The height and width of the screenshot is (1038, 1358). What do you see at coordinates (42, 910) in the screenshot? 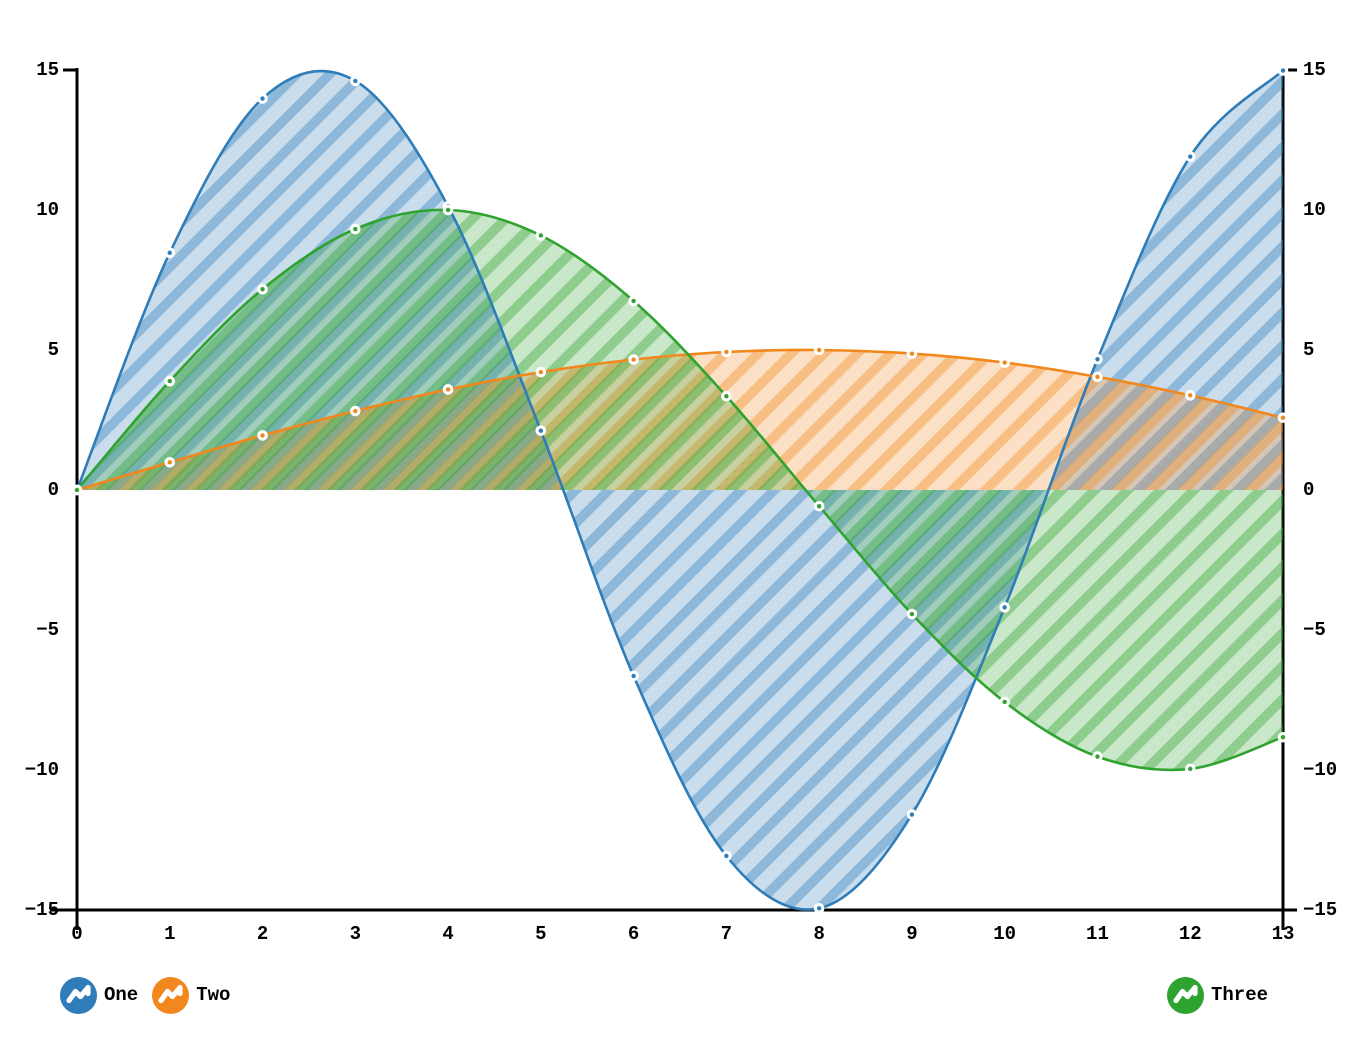
I see `y-tick-label-left: −15` at bounding box center [42, 910].